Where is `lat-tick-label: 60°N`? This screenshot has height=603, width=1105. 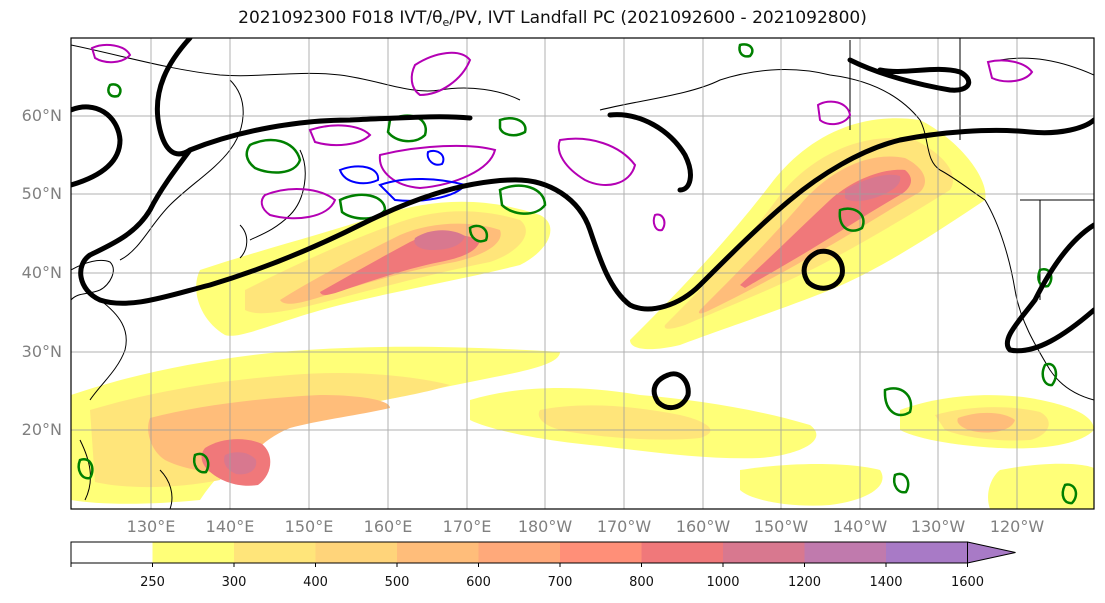 lat-tick-label: 60°N is located at coordinates (41, 115).